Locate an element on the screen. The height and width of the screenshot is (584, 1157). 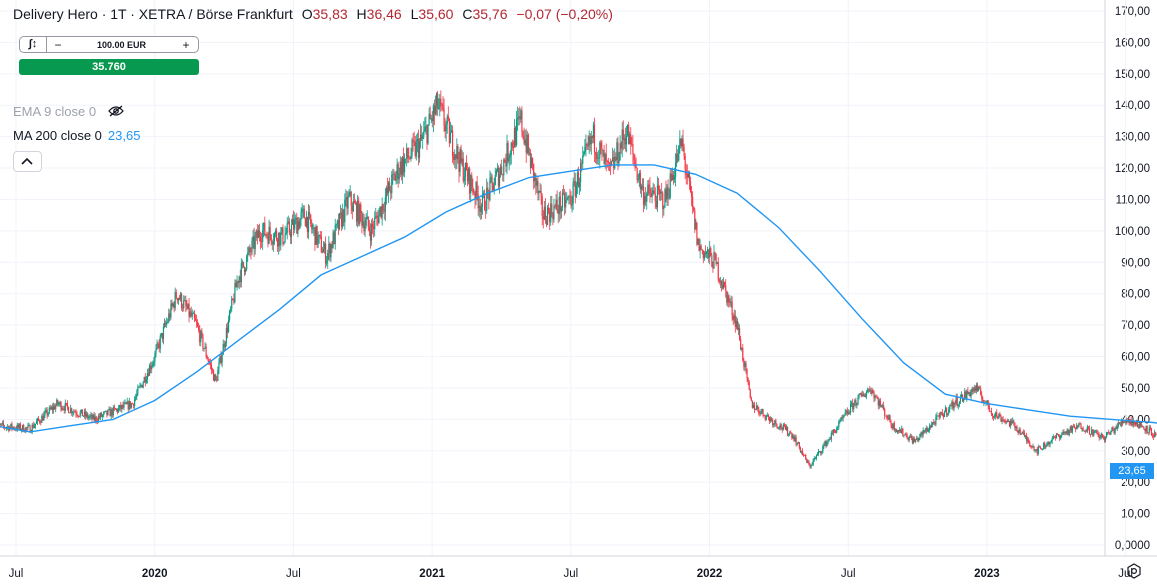
ma-price-tag: 23,65 is located at coordinates (1132, 471).